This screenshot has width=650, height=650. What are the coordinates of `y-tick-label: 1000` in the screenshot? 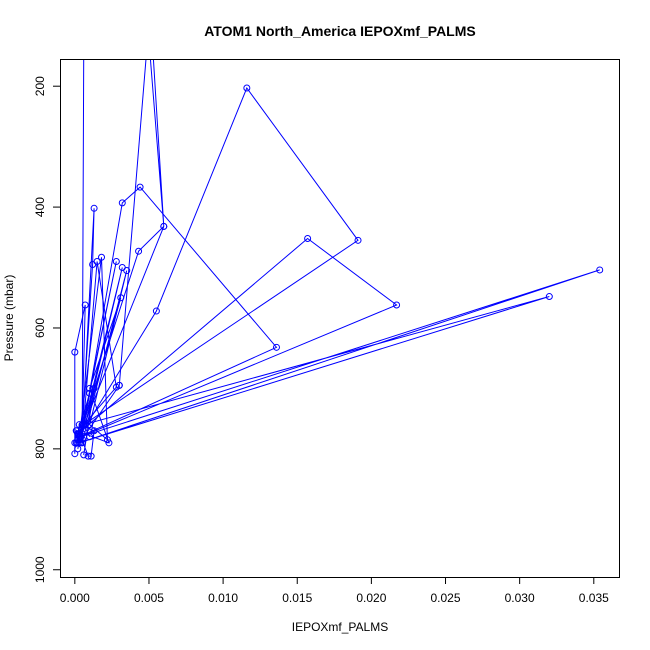 It's located at (40, 569).